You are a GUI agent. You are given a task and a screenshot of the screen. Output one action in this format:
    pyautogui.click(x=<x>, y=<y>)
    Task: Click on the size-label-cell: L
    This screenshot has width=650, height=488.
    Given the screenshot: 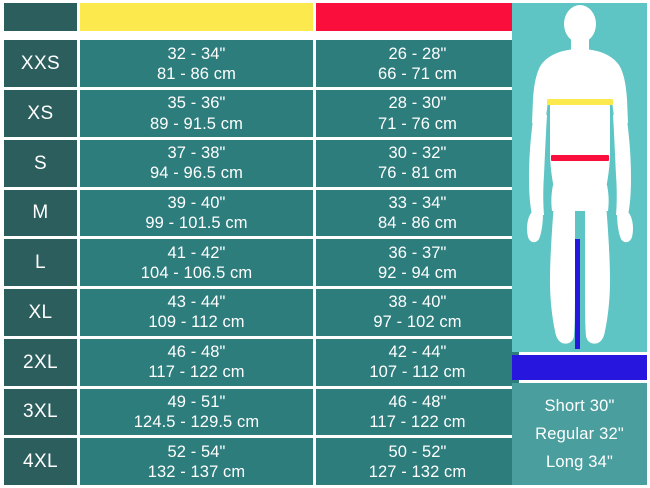 What is the action you would take?
    pyautogui.click(x=40, y=263)
    